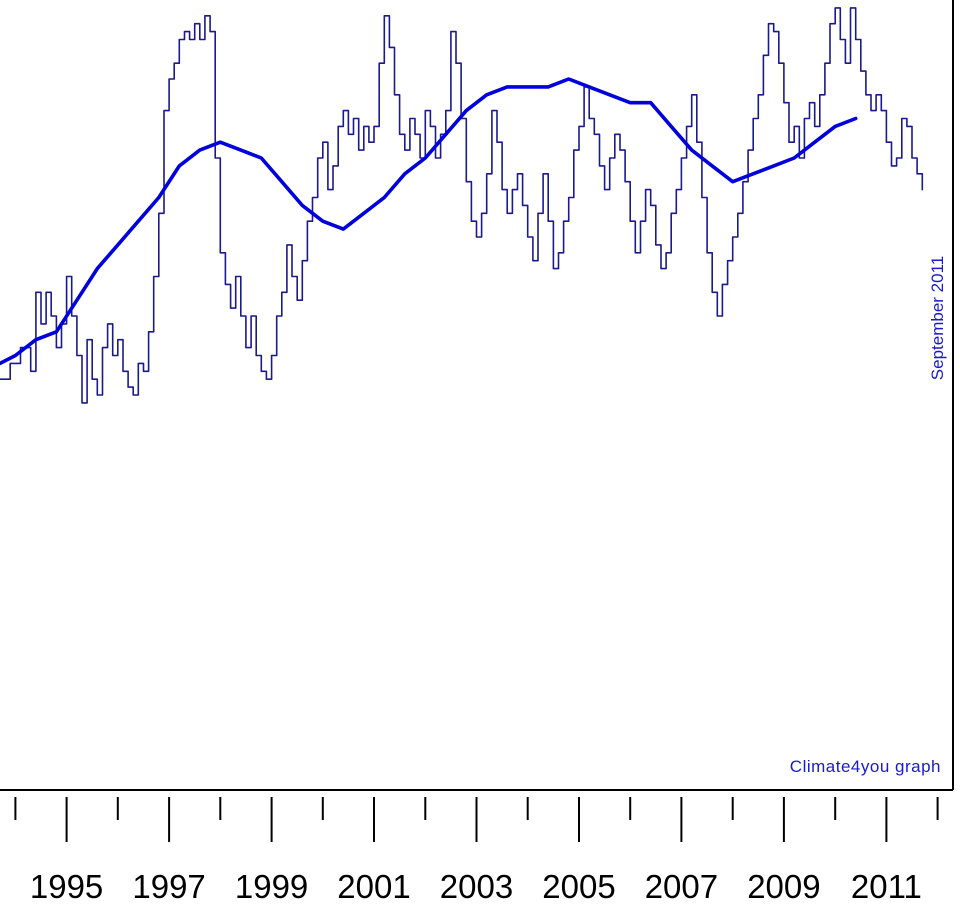 The height and width of the screenshot is (910, 960). Describe the element at coordinates (937, 318) in the screenshot. I see `date-annotation: September 2011` at that location.